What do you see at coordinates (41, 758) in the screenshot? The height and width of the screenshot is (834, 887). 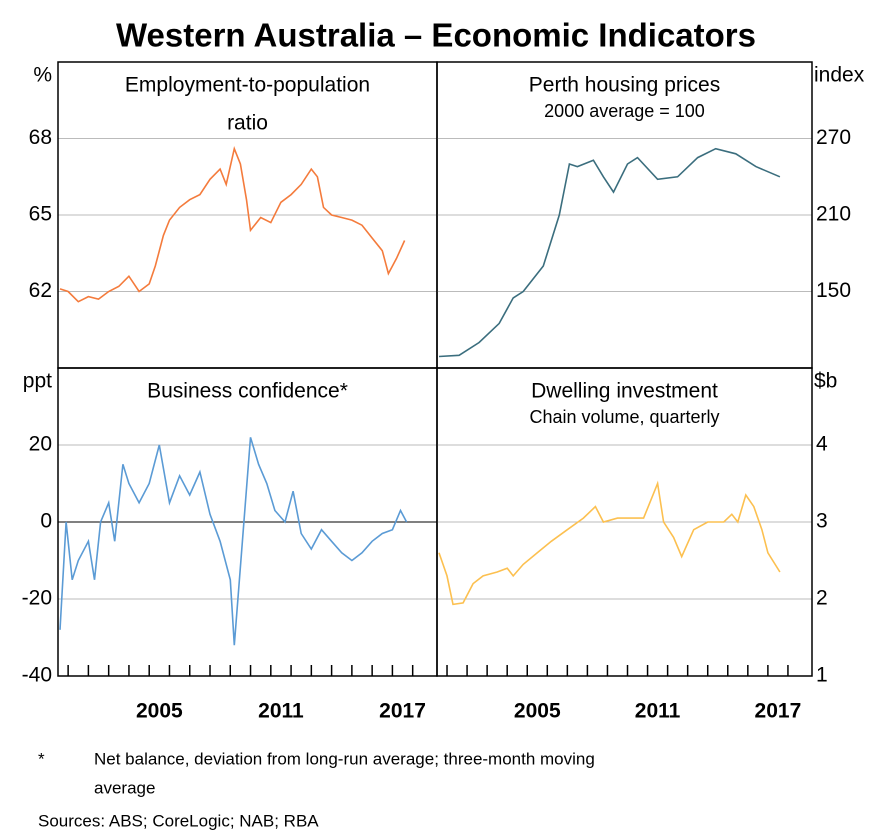 I see `footnote-marker: *` at bounding box center [41, 758].